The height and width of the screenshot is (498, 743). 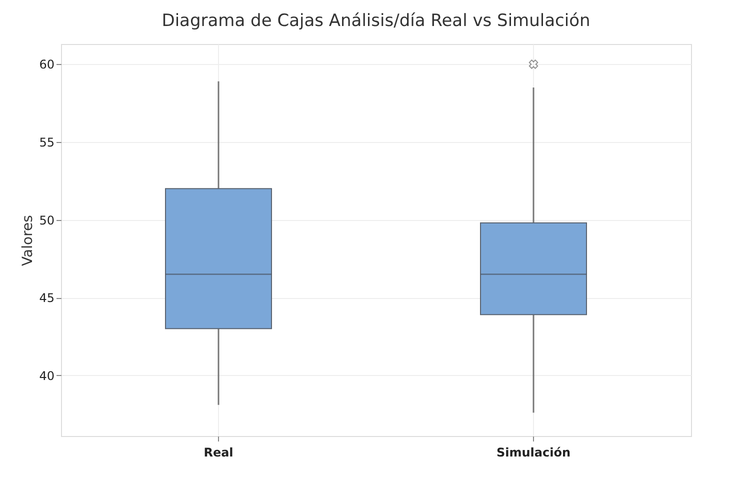 I want to click on x-tick-label: Simulación, so click(x=533, y=453).